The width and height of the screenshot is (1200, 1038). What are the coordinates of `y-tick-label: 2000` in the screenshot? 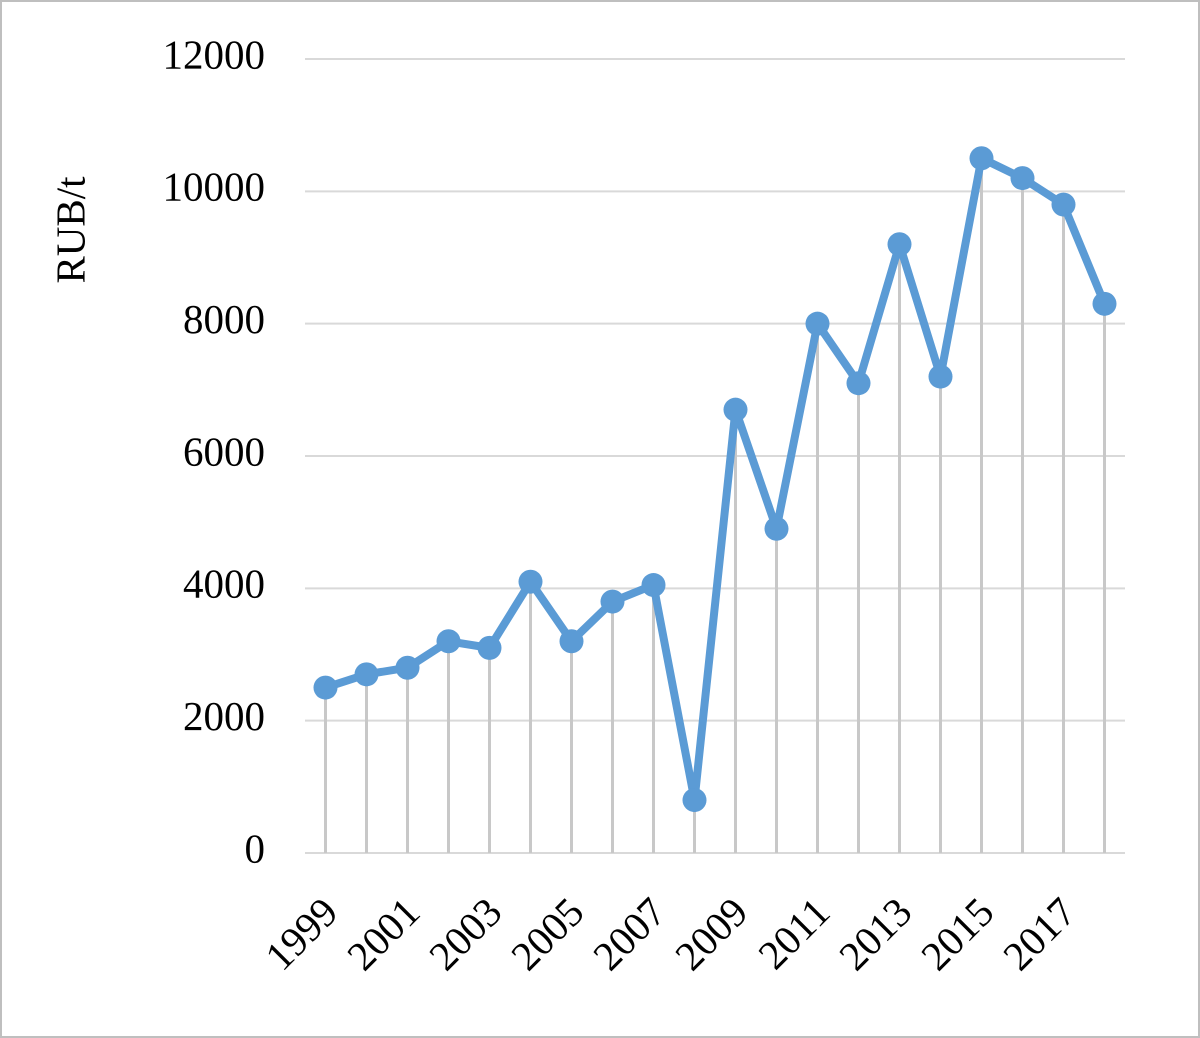 It's located at (224, 716).